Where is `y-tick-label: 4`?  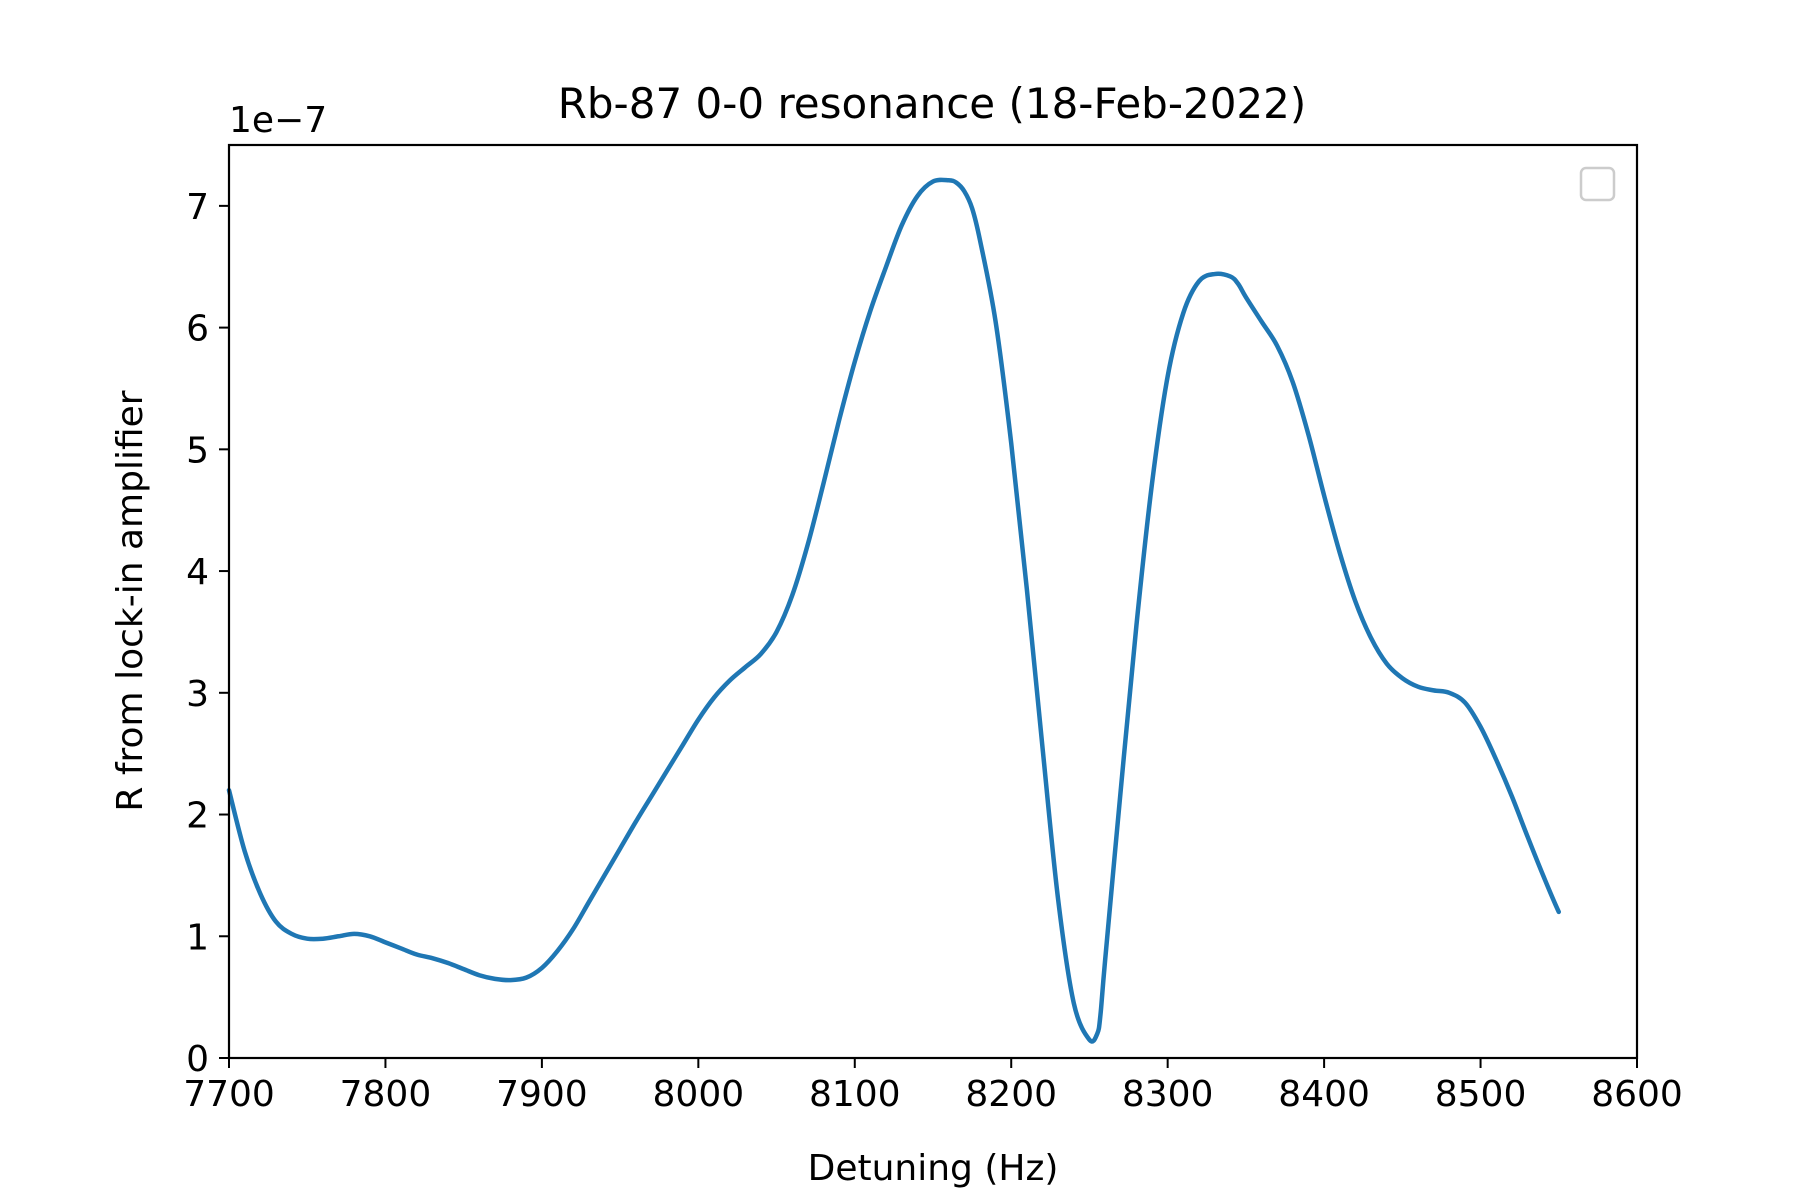
y-tick-label: 4 is located at coordinates (197, 572).